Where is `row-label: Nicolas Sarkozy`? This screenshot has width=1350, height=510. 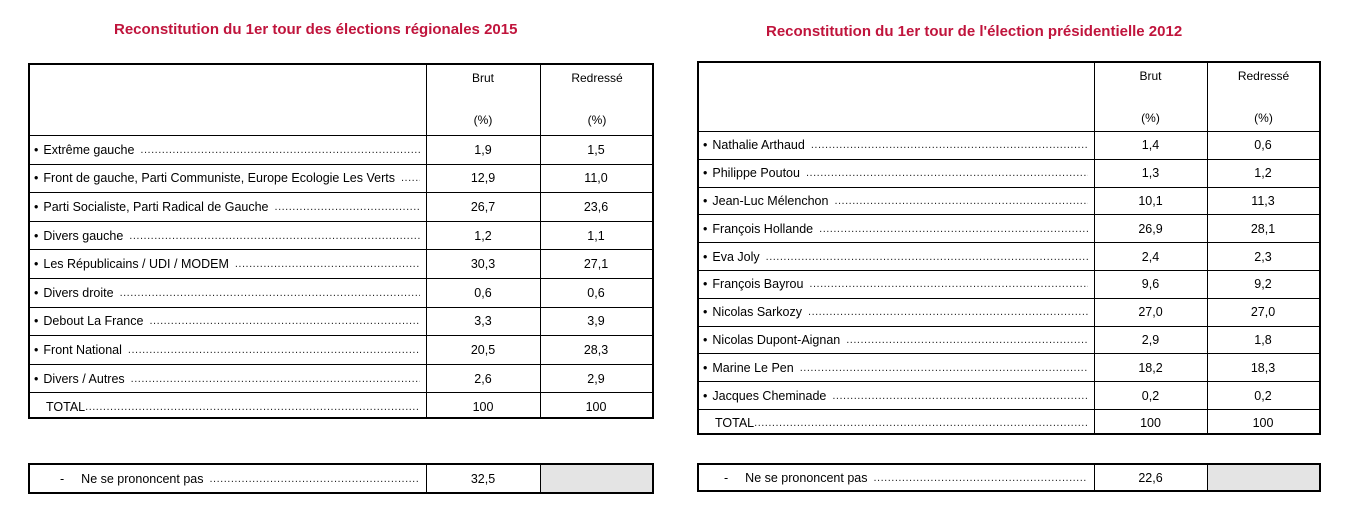 row-label: Nicolas Sarkozy is located at coordinates (757, 312).